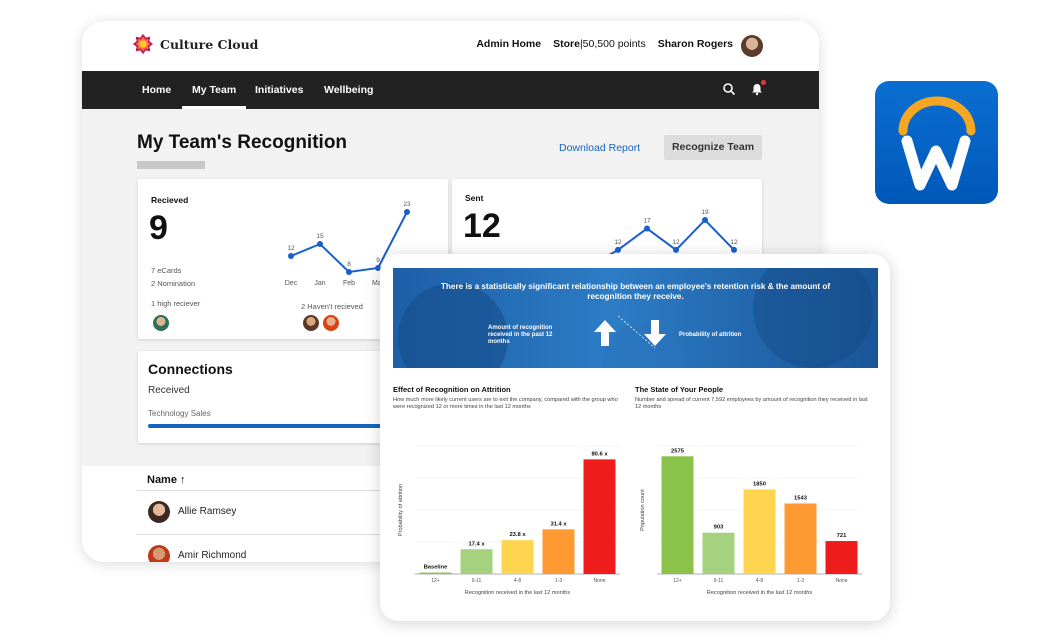 The image size is (1060, 644). I want to click on tick-label: Dec, so click(291, 283).